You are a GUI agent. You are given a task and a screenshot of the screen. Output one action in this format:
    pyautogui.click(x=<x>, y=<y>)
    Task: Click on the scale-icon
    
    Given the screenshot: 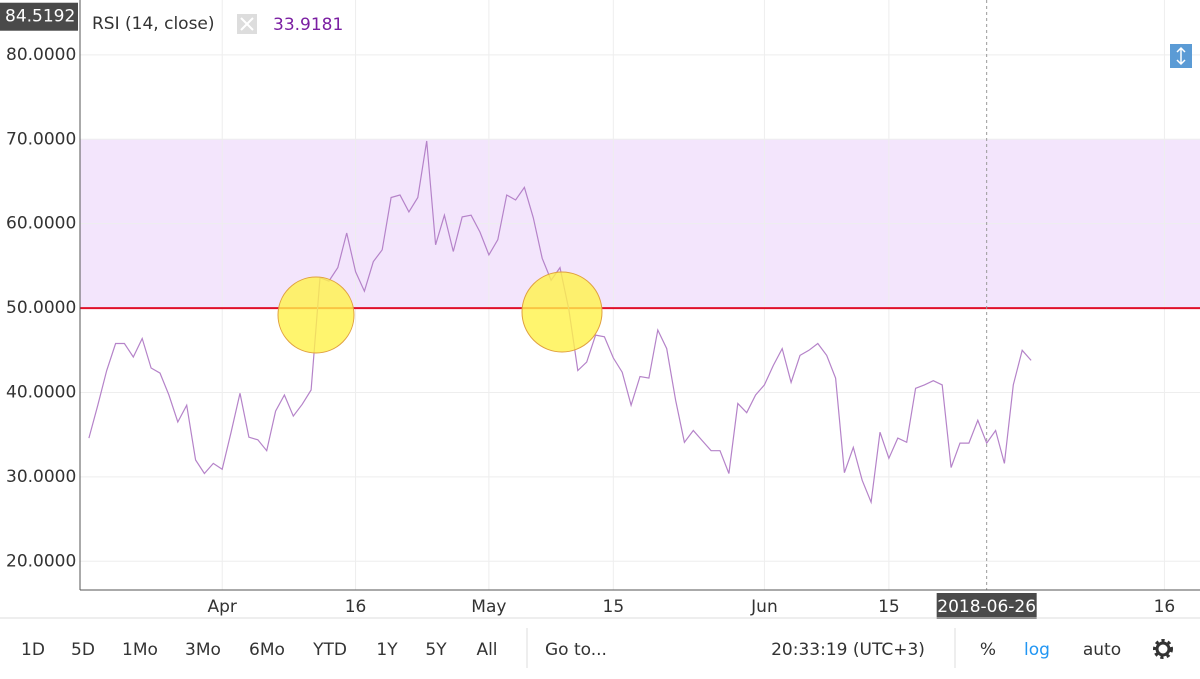 What is the action you would take?
    pyautogui.click(x=1181, y=56)
    